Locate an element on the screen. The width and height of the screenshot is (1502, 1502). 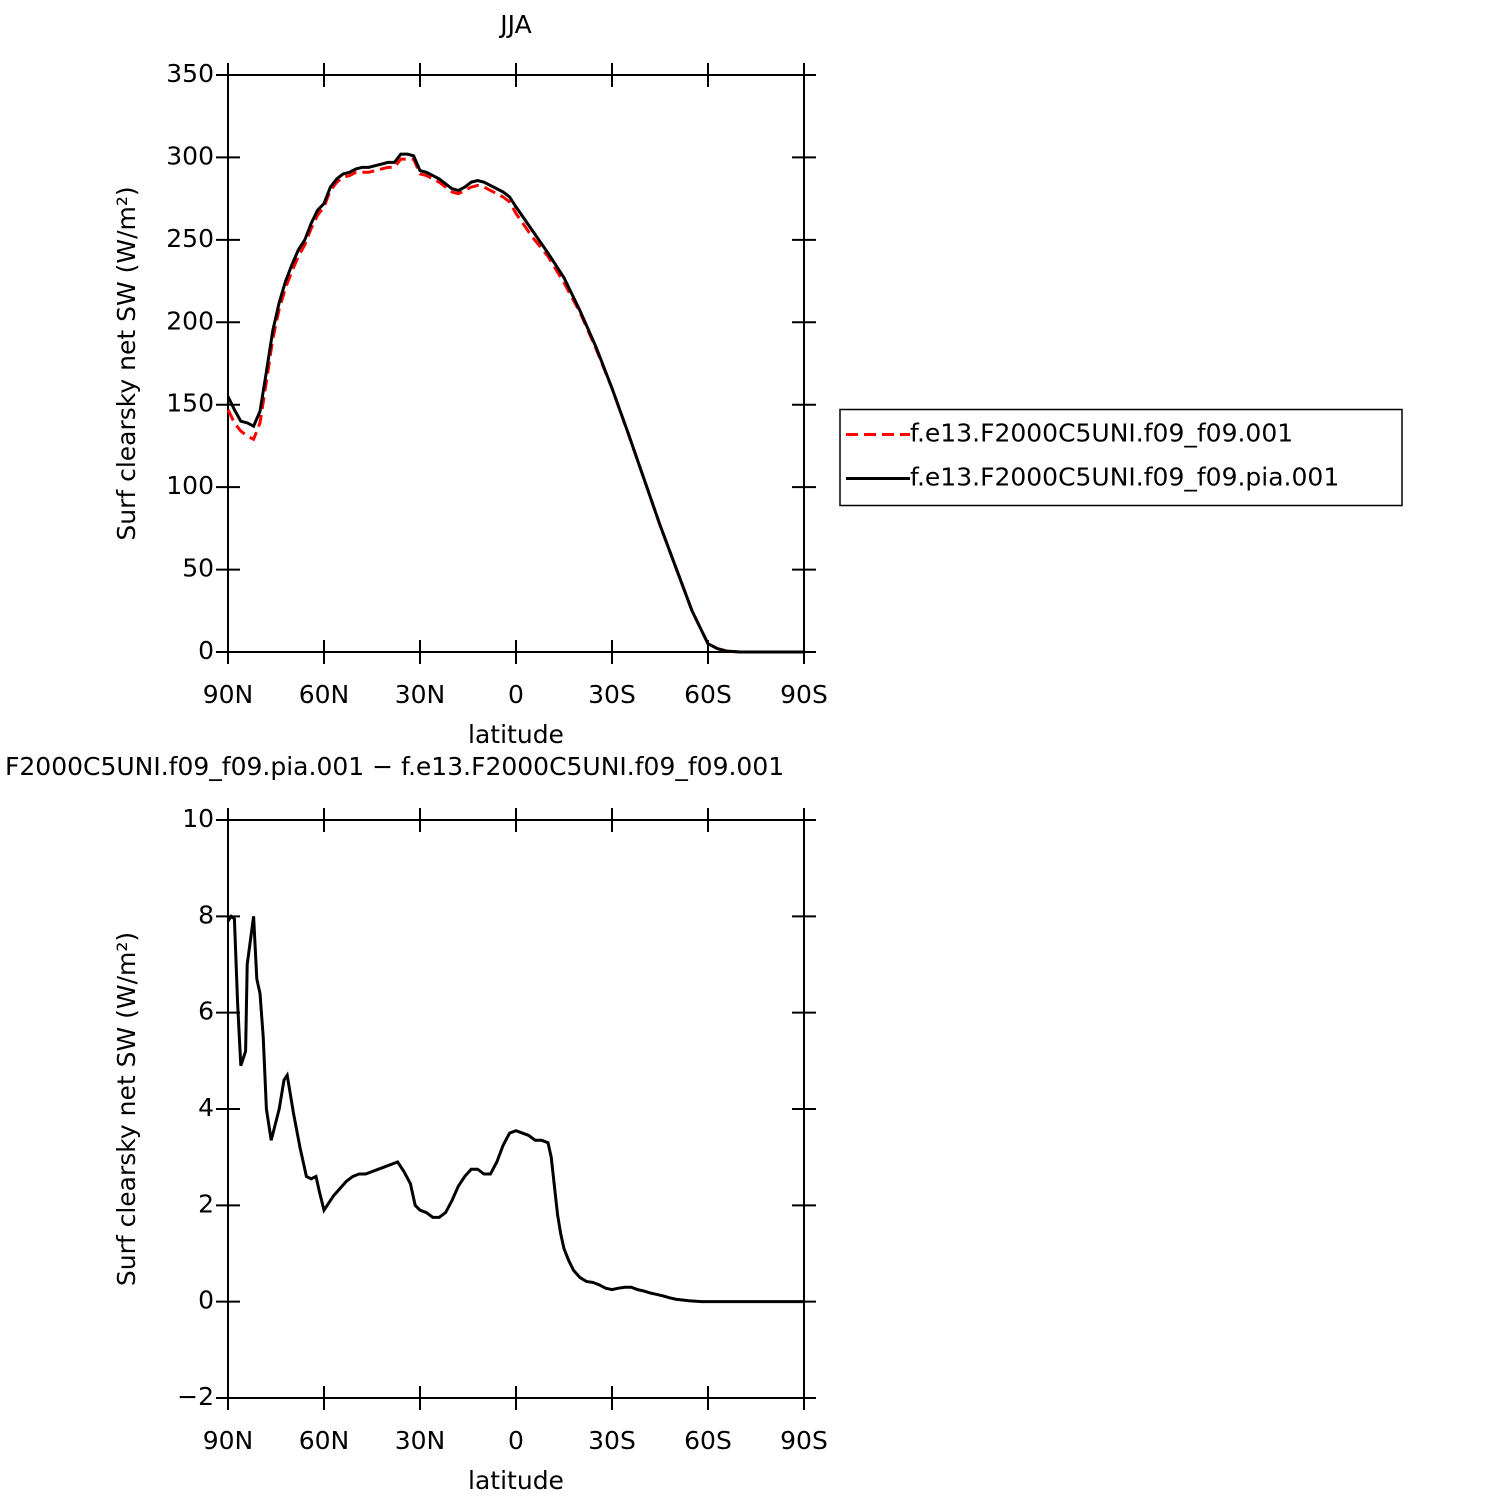
y-tick-label: 4 is located at coordinates (206, 1107).